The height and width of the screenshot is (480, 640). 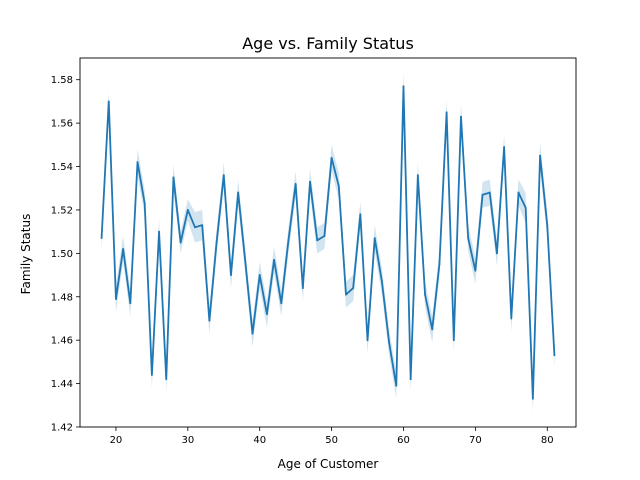 What do you see at coordinates (475, 440) in the screenshot?
I see `x-tick-label: 70` at bounding box center [475, 440].